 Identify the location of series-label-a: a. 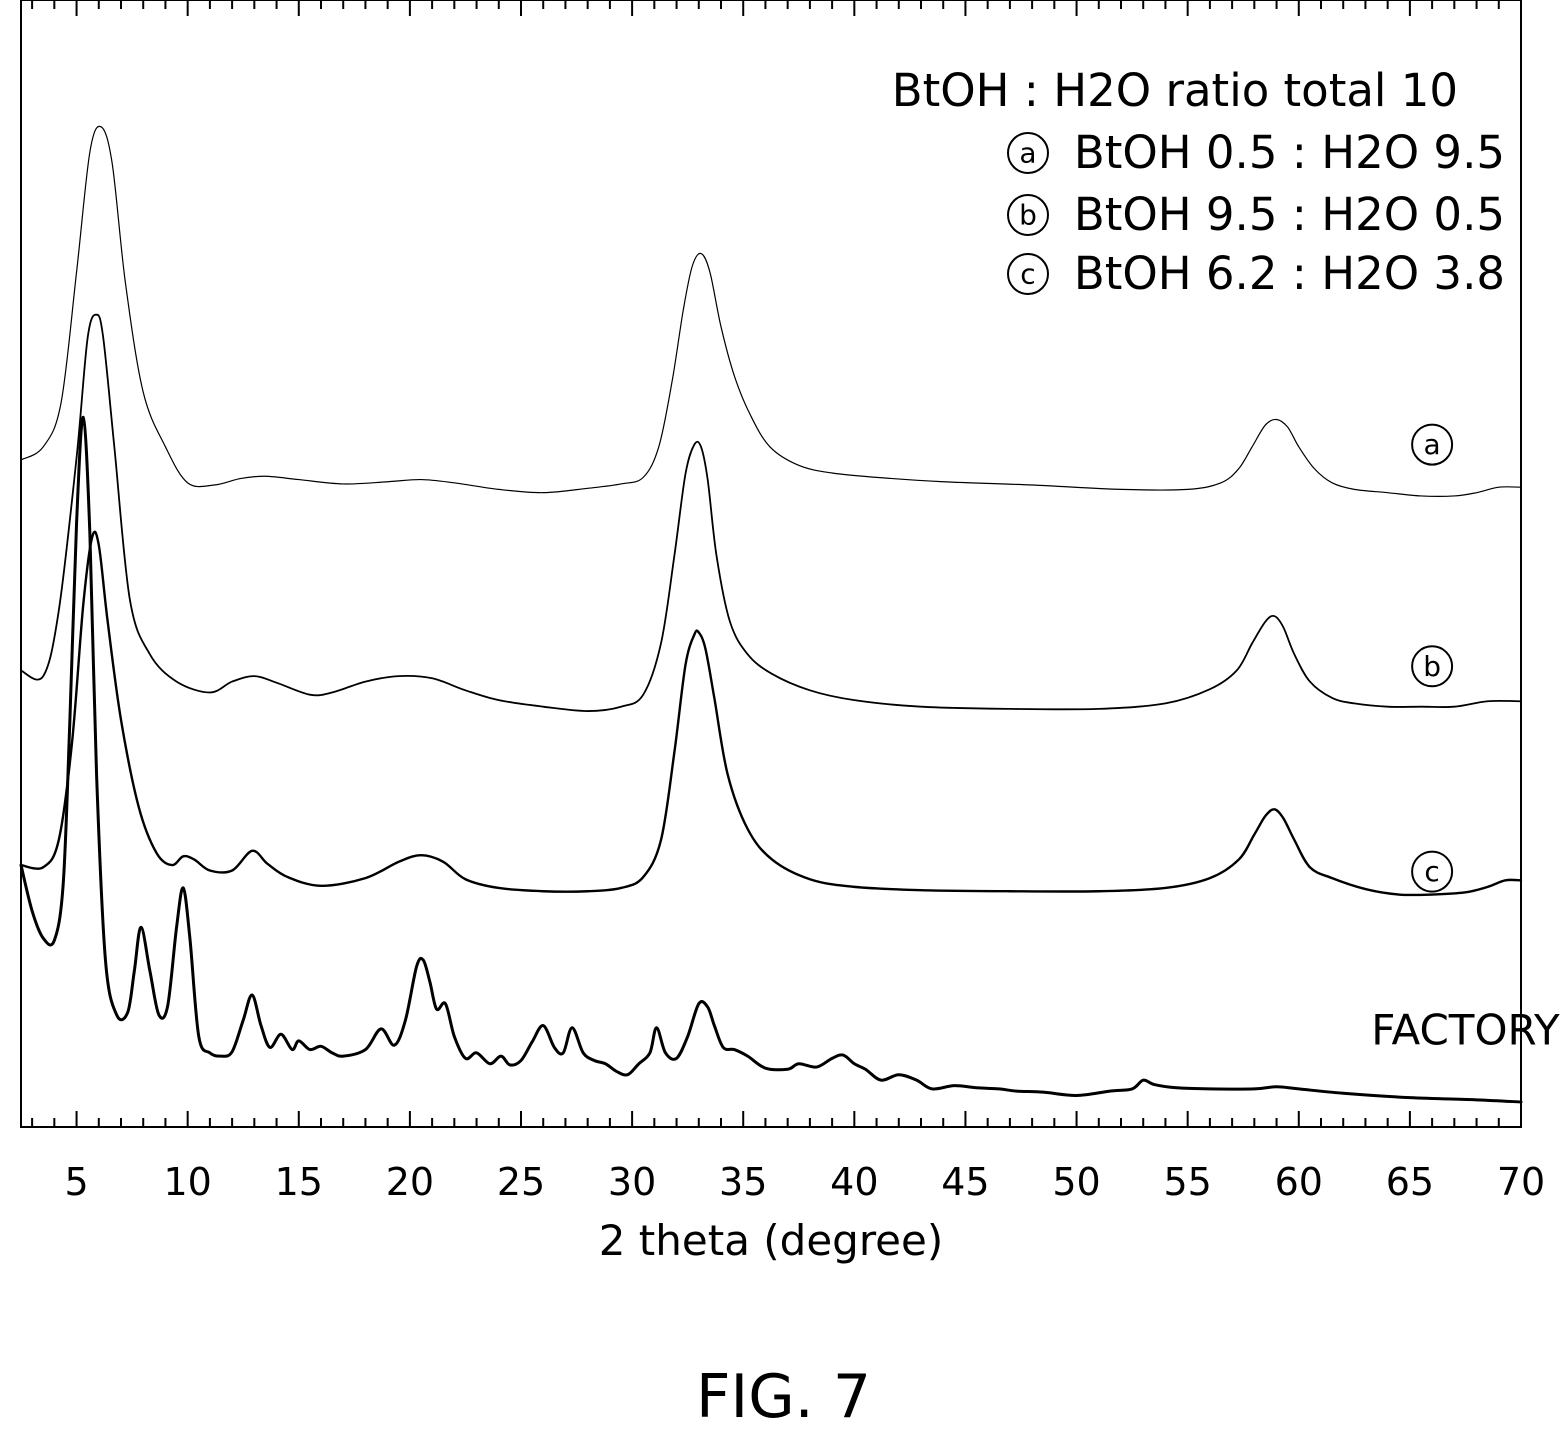
(1432, 444).